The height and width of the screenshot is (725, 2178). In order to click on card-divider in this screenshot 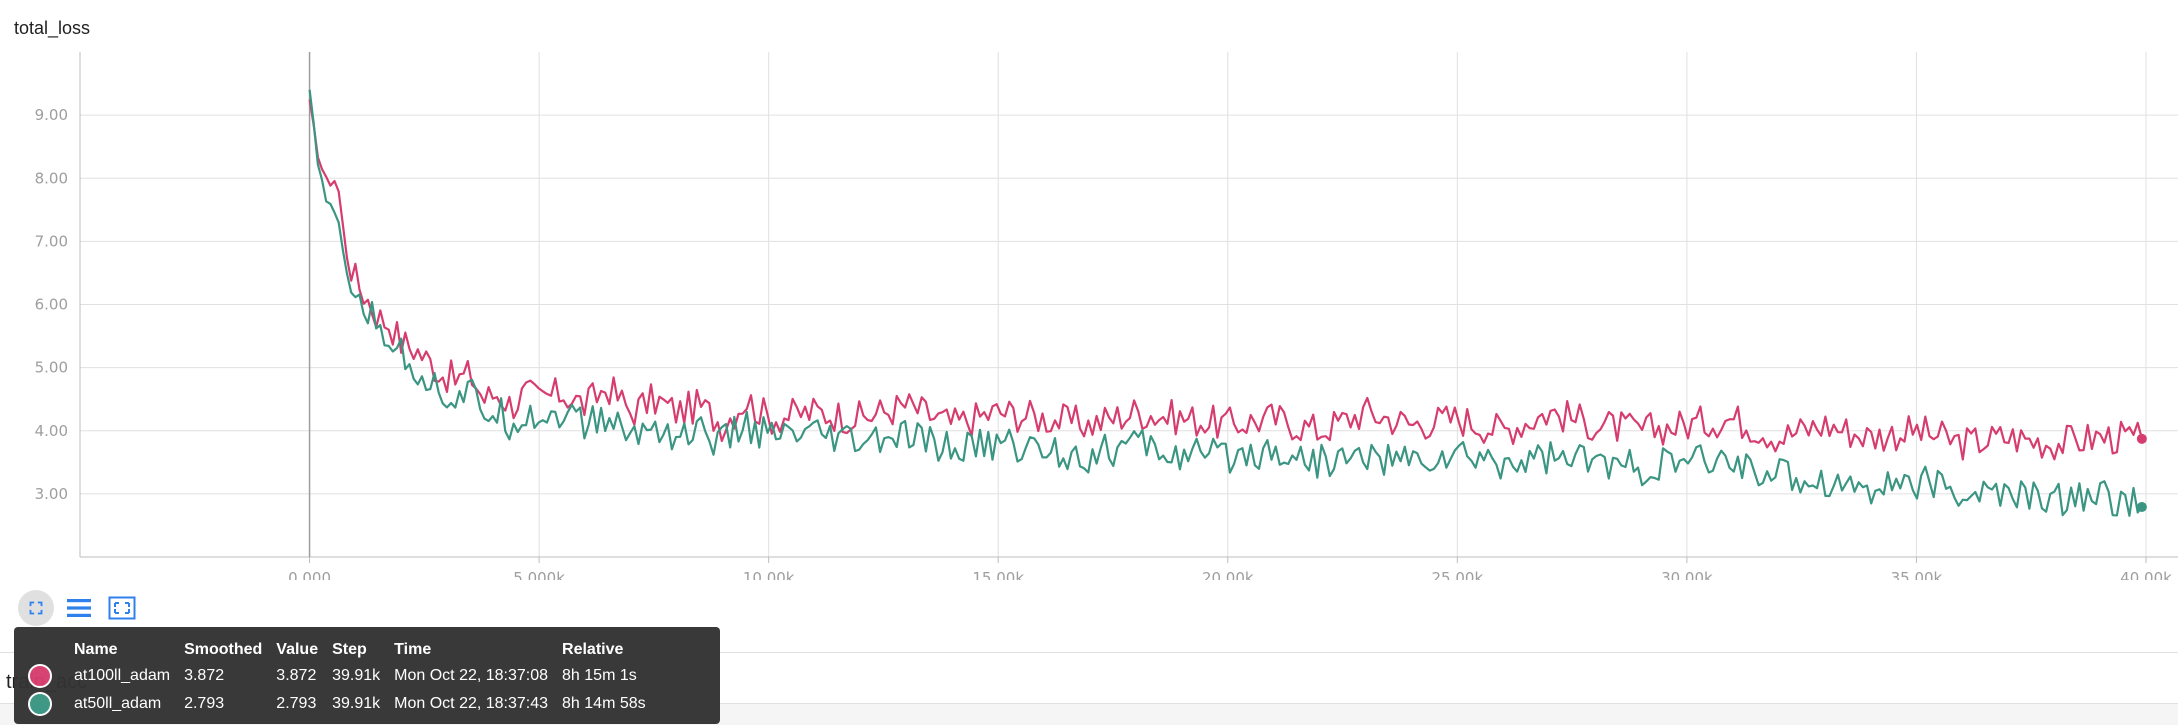, I will do `click(1089, 652)`.